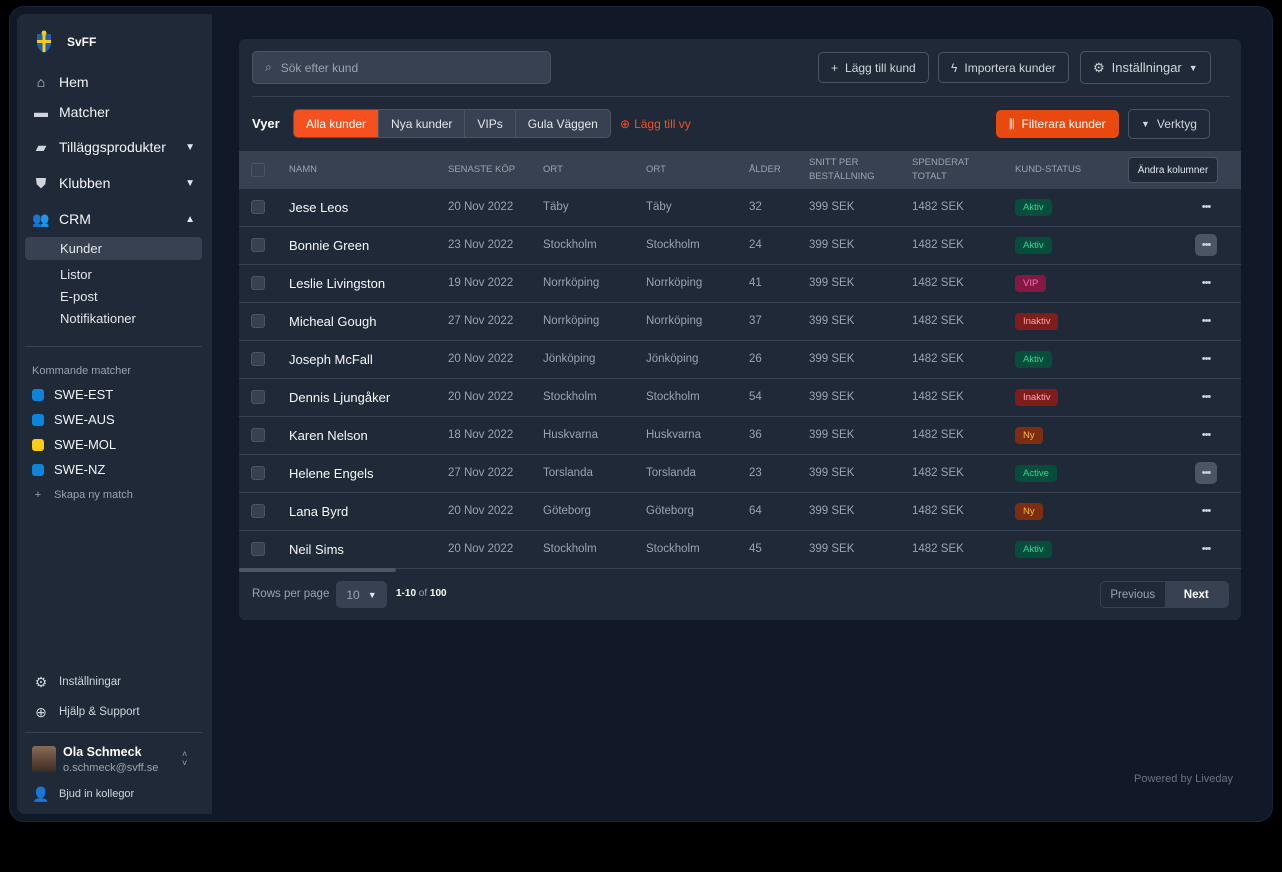  Describe the element at coordinates (765, 169) in the screenshot. I see `col-age: Ålder` at that location.